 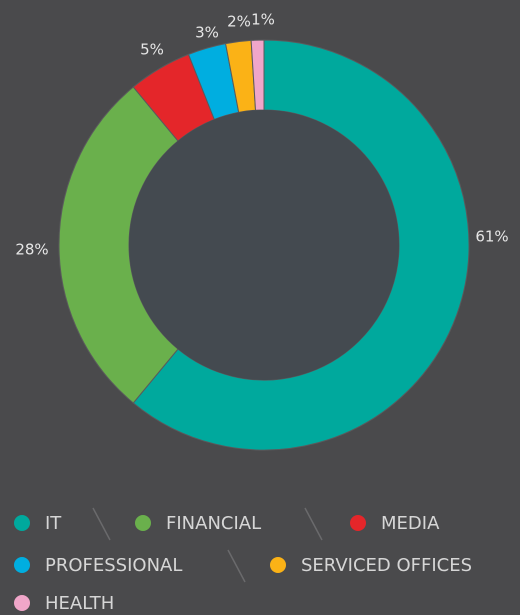 What do you see at coordinates (152, 50) in the screenshot?
I see `value-label: 5%` at bounding box center [152, 50].